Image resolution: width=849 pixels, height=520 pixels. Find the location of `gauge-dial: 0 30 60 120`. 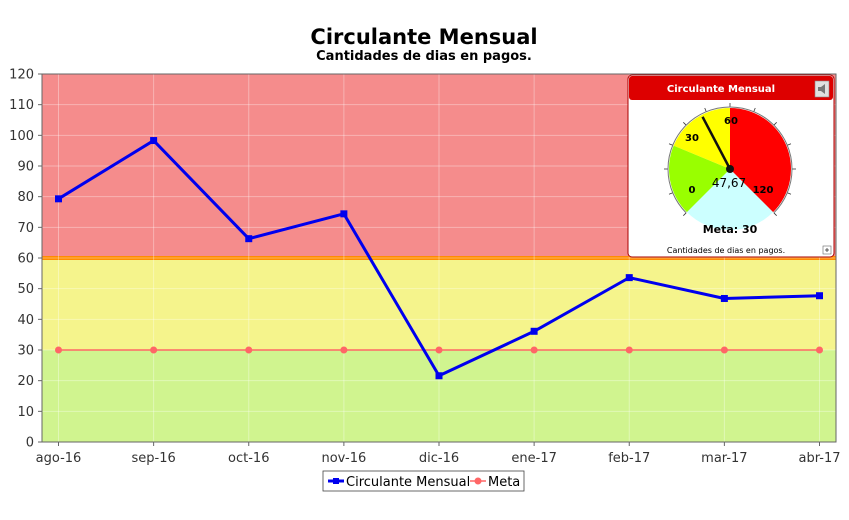

gauge-dial: 0 30 60 120 is located at coordinates (730, 166).